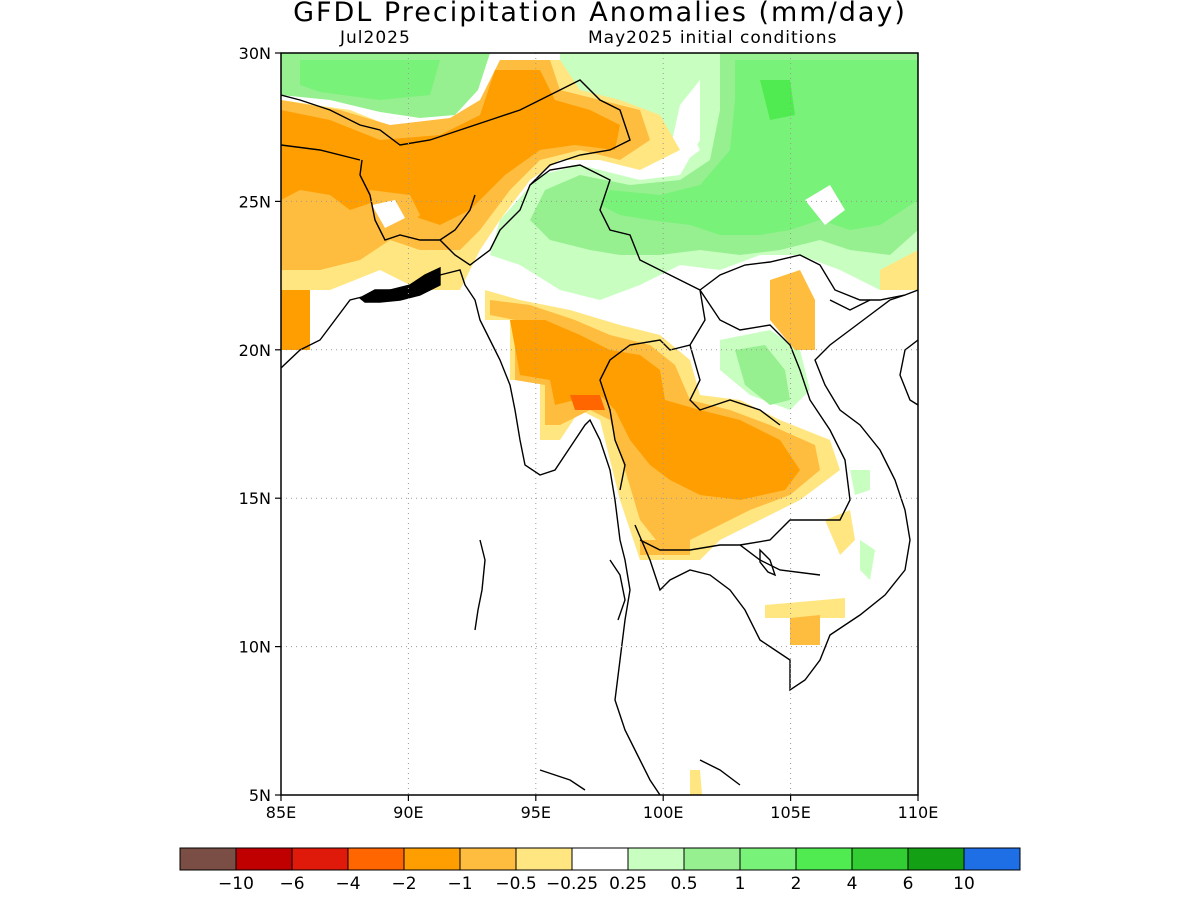 The image size is (1200, 900). What do you see at coordinates (255, 201) in the screenshot?
I see `lat-tick-label: 25N` at bounding box center [255, 201].